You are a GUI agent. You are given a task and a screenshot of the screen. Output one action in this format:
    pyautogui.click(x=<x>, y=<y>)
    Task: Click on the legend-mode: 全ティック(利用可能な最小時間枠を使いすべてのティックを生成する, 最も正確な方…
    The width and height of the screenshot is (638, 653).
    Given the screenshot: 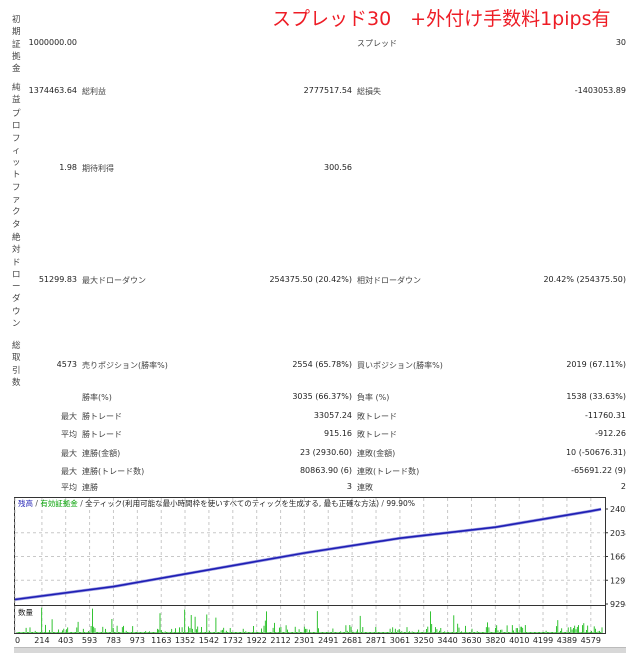 What is the action you would take?
    pyautogui.click(x=232, y=503)
    